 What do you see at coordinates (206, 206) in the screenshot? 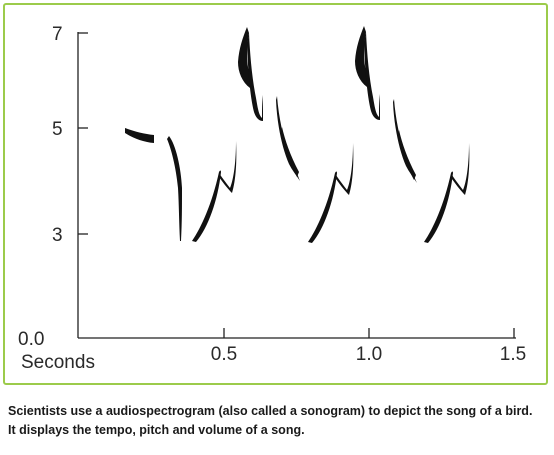
I see `note-rise-1a` at bounding box center [206, 206].